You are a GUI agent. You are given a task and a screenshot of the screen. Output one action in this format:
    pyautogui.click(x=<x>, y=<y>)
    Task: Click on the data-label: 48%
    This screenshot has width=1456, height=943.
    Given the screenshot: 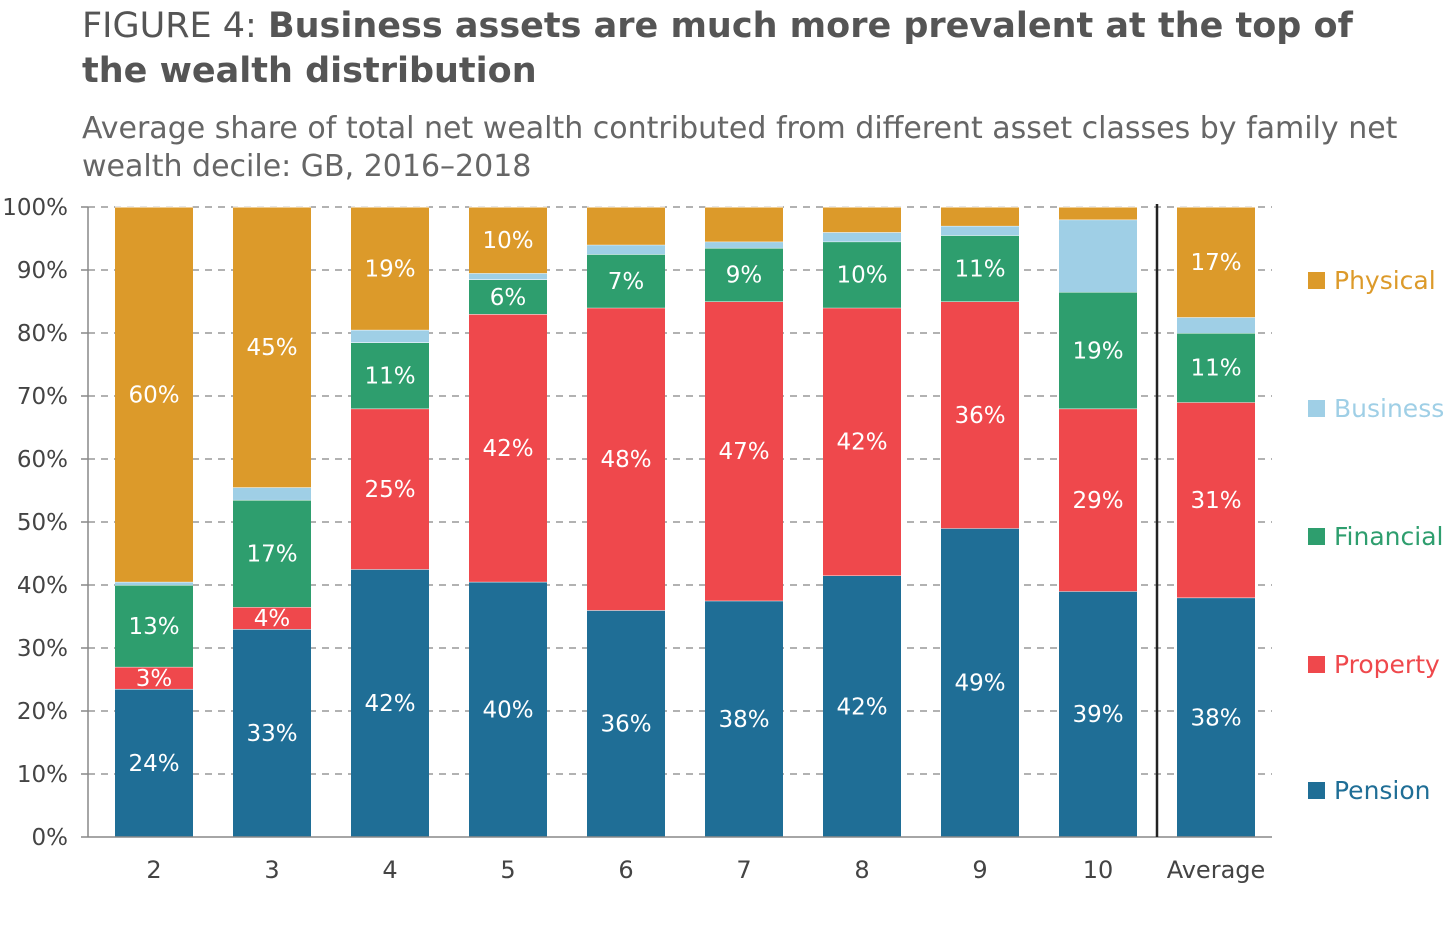 What is the action you would take?
    pyautogui.click(x=625, y=460)
    